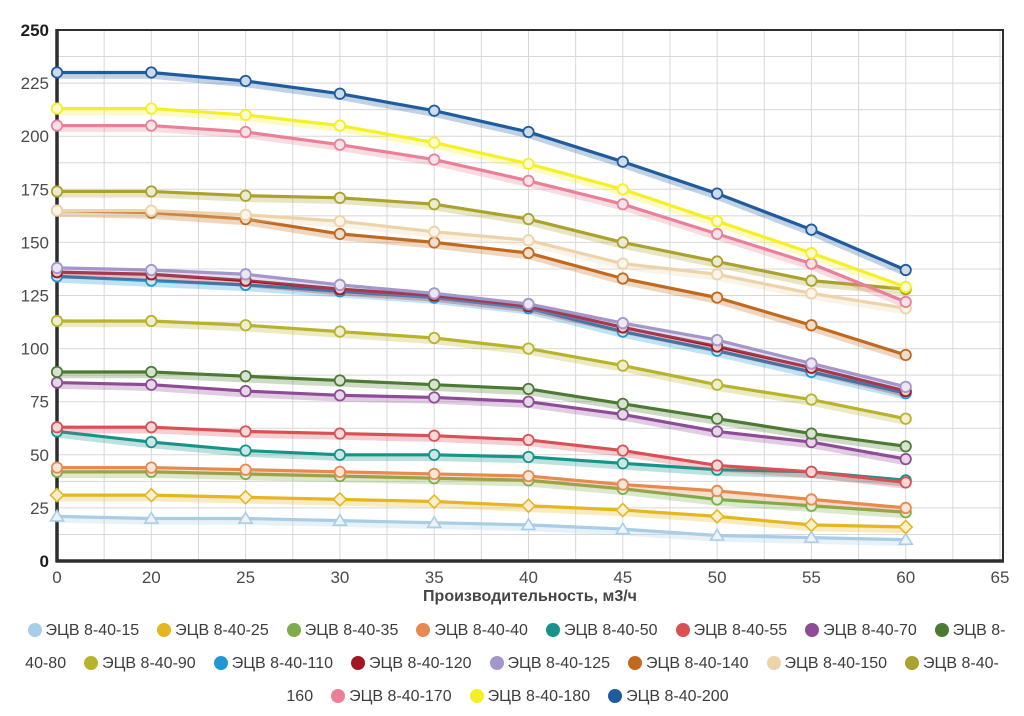 Image resolution: width=1024 pixels, height=716 pixels. What do you see at coordinates (539, 696) in the screenshot?
I see `legend-label: ЭЦВ 8-40-180` at bounding box center [539, 696].